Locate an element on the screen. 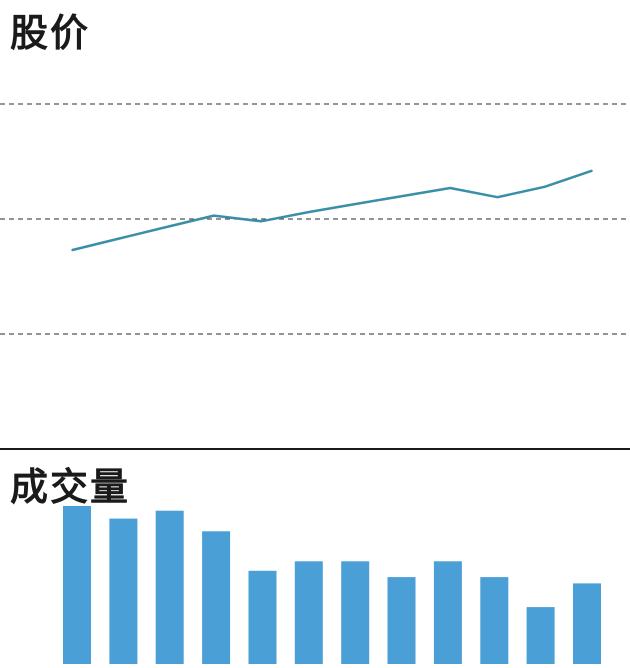 Image resolution: width=630 pixels, height=668 pixels. price-line is located at coordinates (332, 210).